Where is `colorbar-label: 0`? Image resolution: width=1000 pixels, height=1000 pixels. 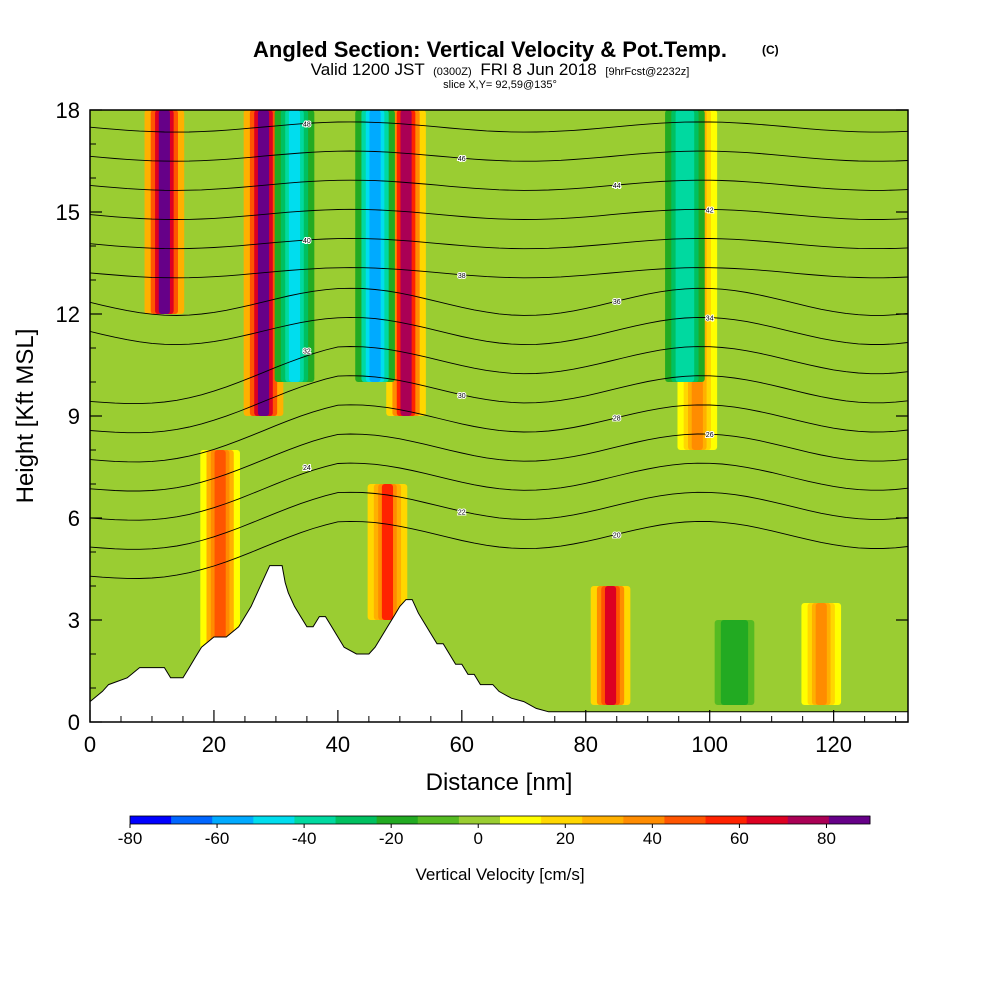
colorbar-label: 0 is located at coordinates (478, 838).